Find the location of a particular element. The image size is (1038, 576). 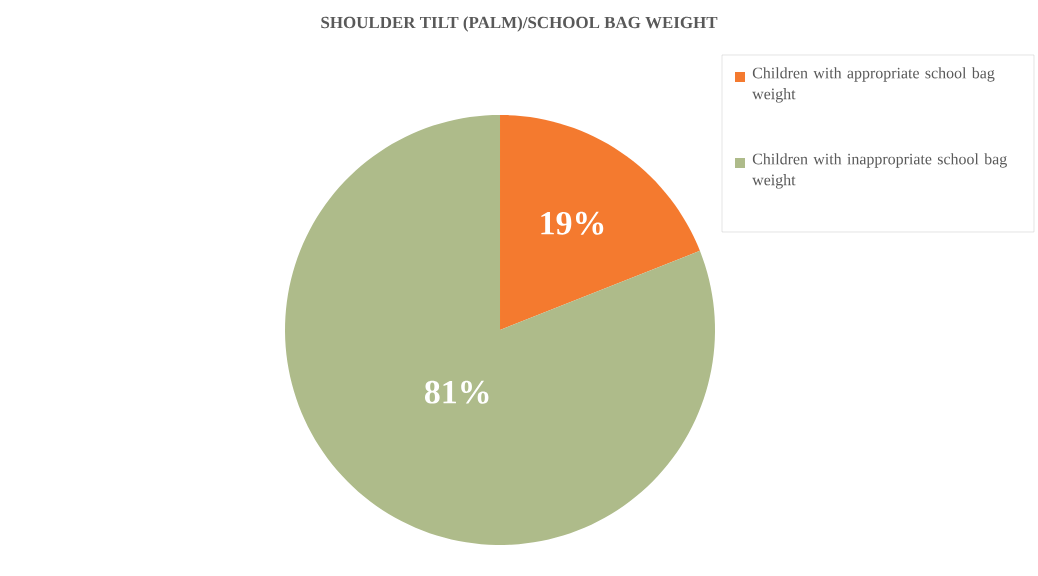

legend-label: Children with inappropriate school bag weight is located at coordinates (879, 171).